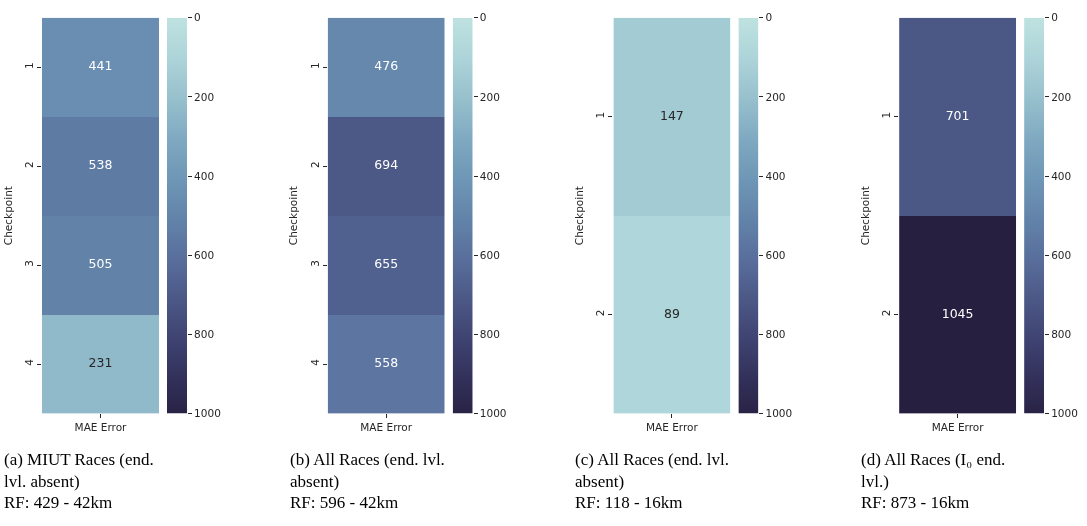 The width and height of the screenshot is (1087, 526). Describe the element at coordinates (367, 471) in the screenshot. I see `text: (b) All Races (end. lvl. absent)` at that location.